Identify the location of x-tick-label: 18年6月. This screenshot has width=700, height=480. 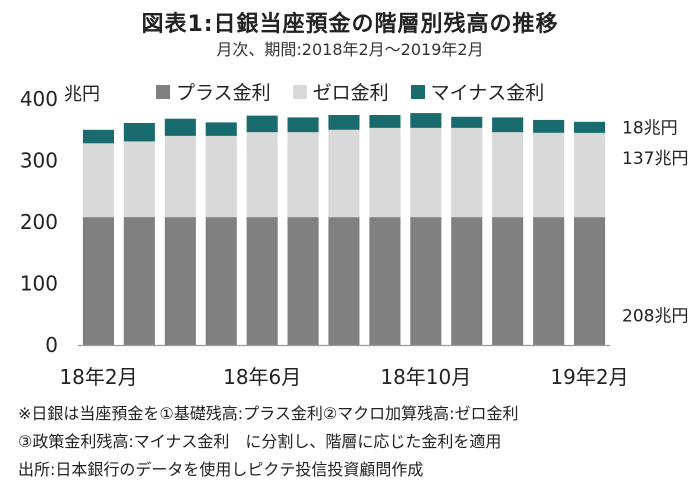
(262, 377).